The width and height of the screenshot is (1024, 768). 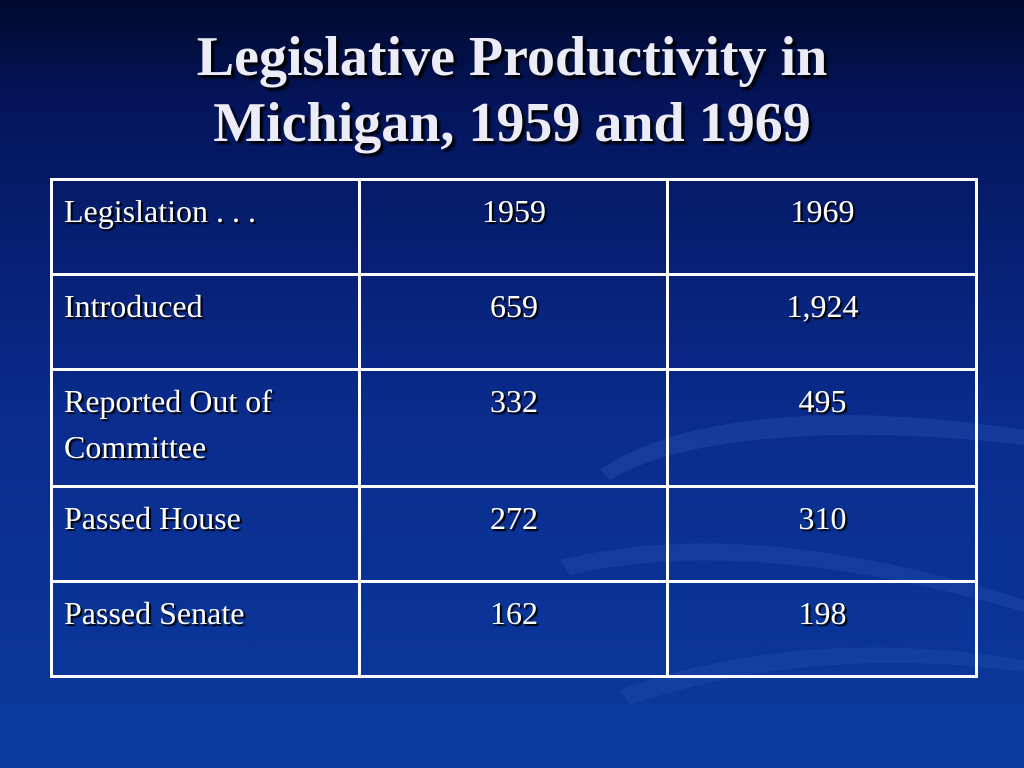 I want to click on row-label: Reported Out of Committee, so click(x=205, y=428).